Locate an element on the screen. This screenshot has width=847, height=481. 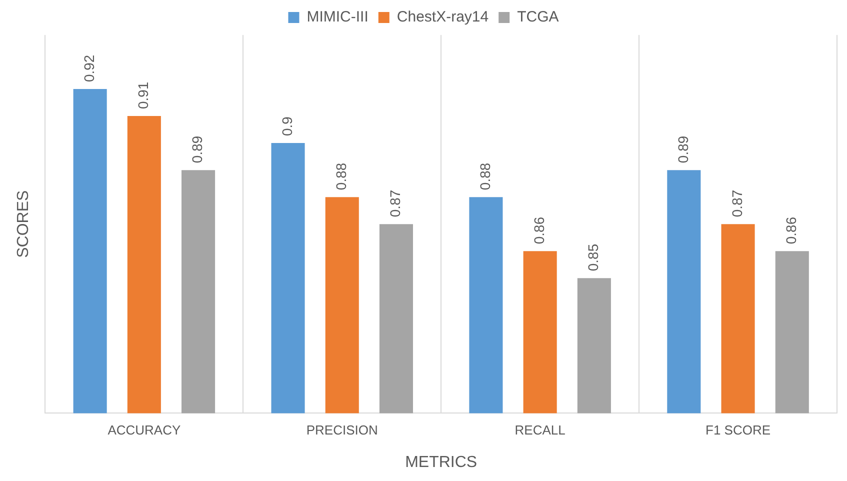
legend-label: TCGA is located at coordinates (538, 17).